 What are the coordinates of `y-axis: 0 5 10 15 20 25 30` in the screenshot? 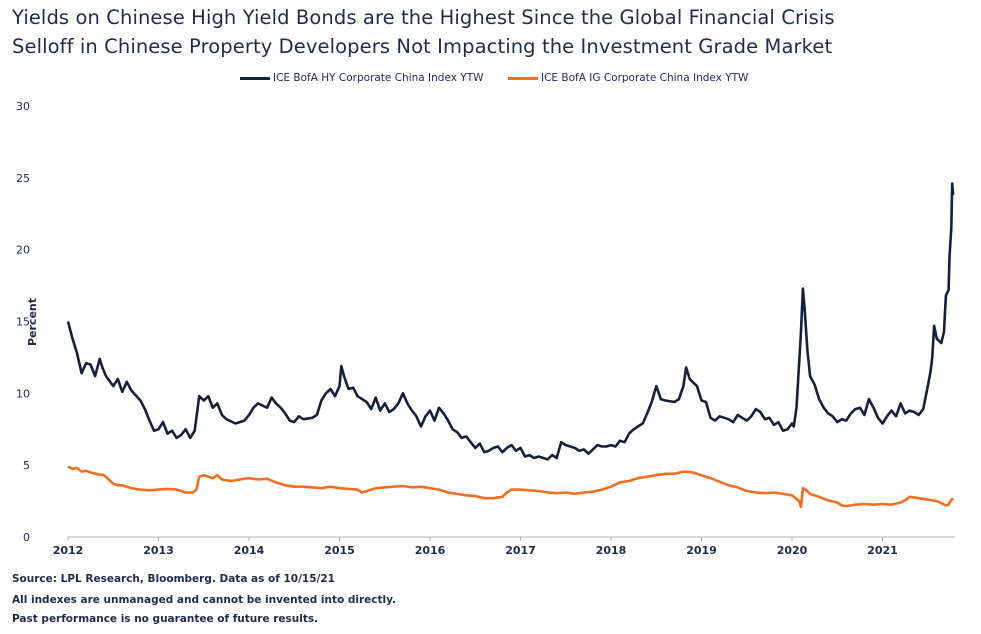 It's located at (23, 322).